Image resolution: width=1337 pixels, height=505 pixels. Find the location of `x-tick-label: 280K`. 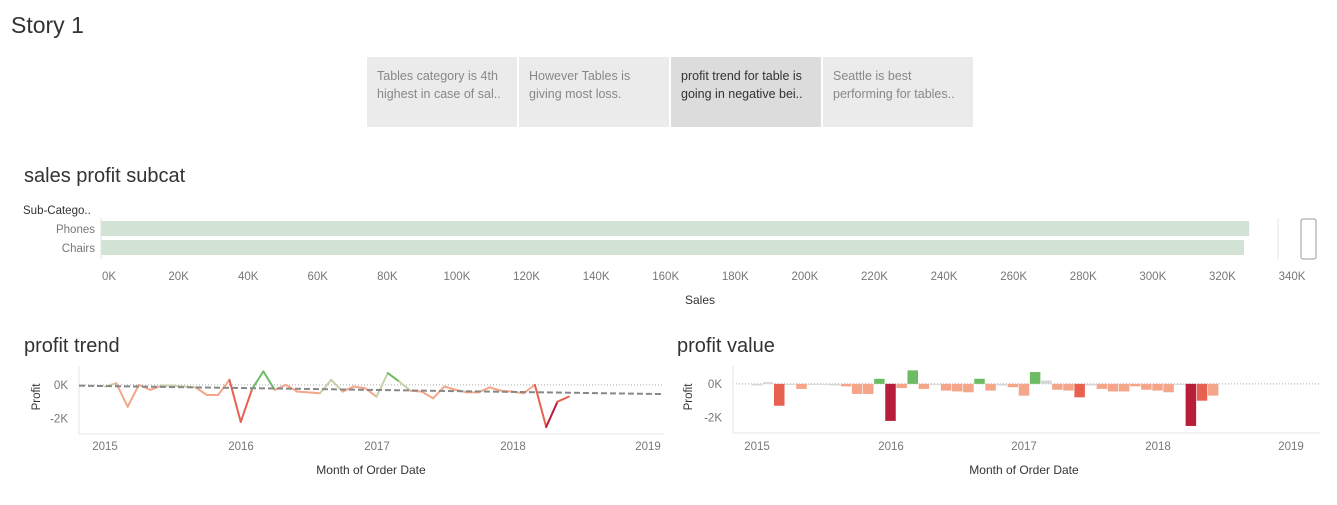

x-tick-label: 280K is located at coordinates (1083, 277).